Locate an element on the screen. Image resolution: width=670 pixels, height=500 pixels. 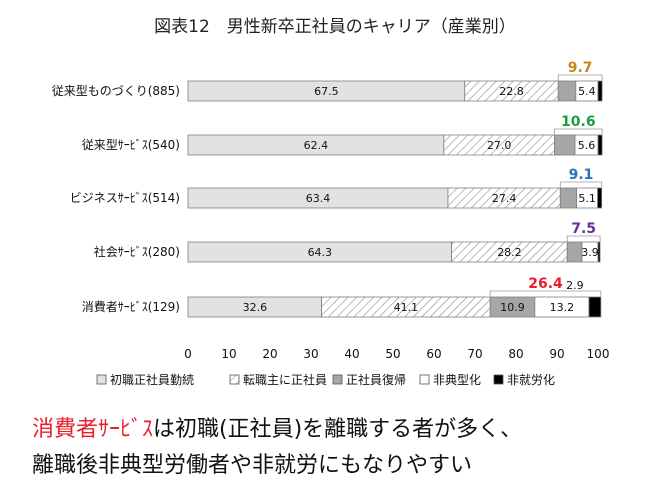
x-tick-label: 50 is located at coordinates (392, 354).